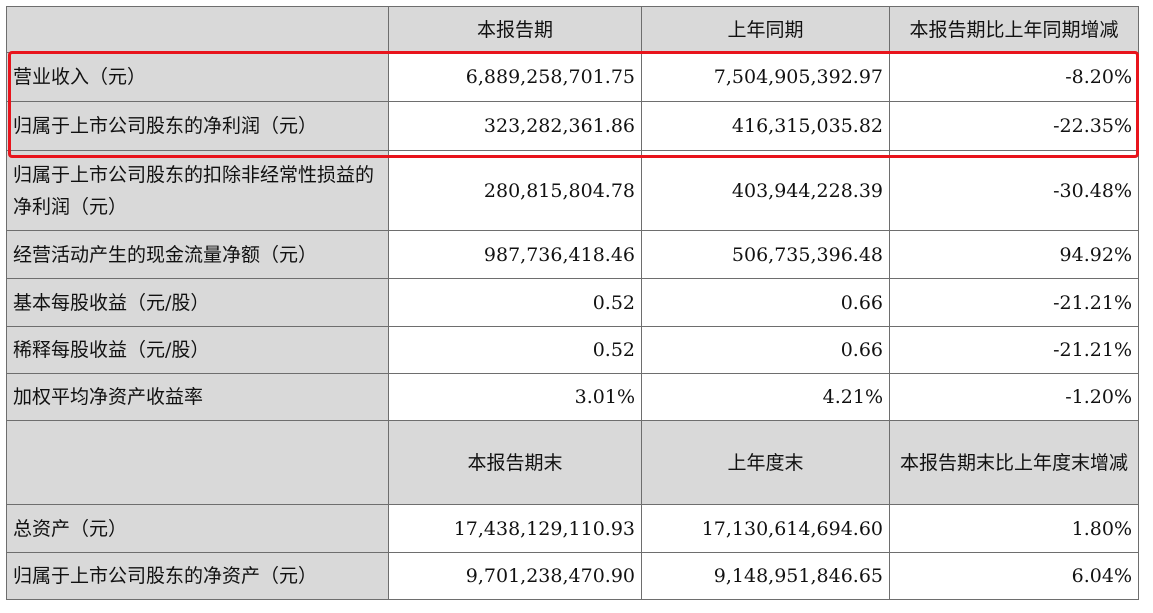 This screenshot has width=1153, height=613. Describe the element at coordinates (197, 350) in the screenshot. I see `row-label: 稀释每股收益（元/股）` at that location.